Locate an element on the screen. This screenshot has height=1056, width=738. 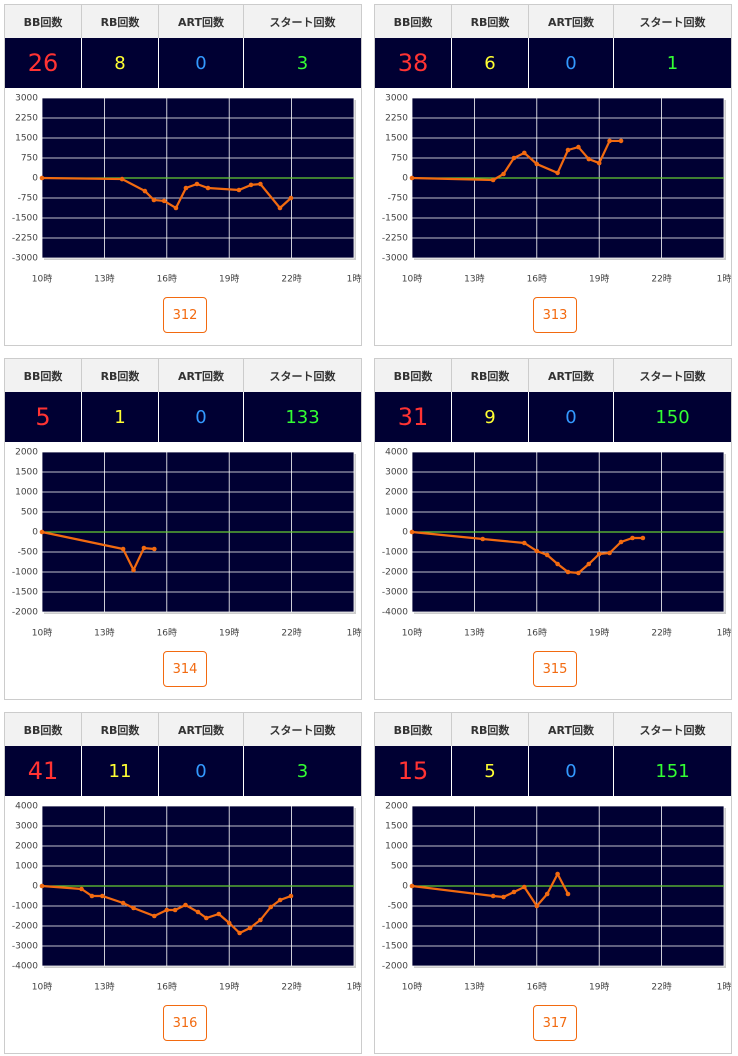
header-cell: ART回数 is located at coordinates (571, 375).